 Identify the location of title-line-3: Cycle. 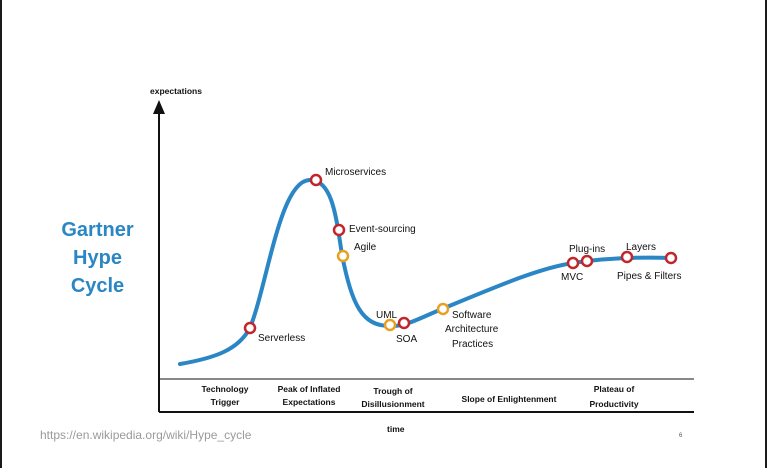
(97, 286).